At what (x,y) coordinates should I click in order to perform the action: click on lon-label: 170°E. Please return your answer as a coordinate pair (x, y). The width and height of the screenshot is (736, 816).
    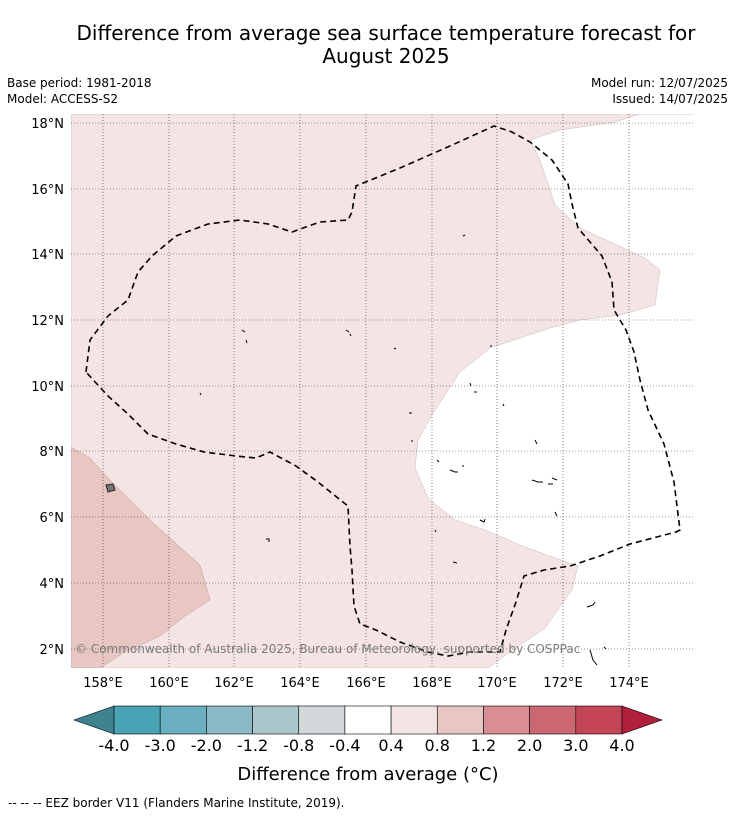
    Looking at the image, I should click on (497, 683).